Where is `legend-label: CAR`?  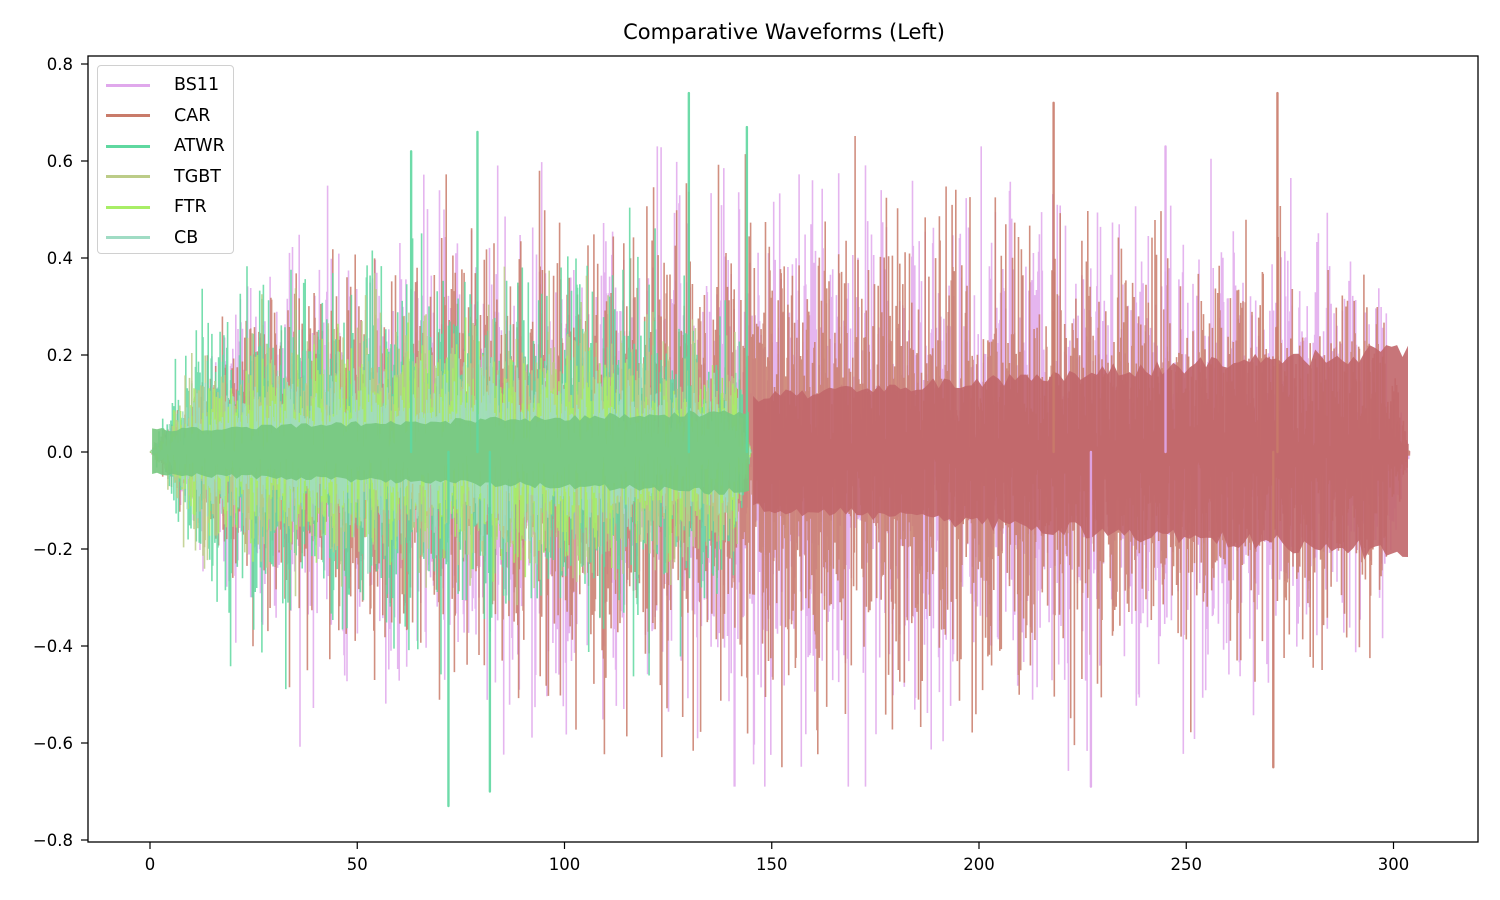
legend-label: CAR is located at coordinates (192, 115).